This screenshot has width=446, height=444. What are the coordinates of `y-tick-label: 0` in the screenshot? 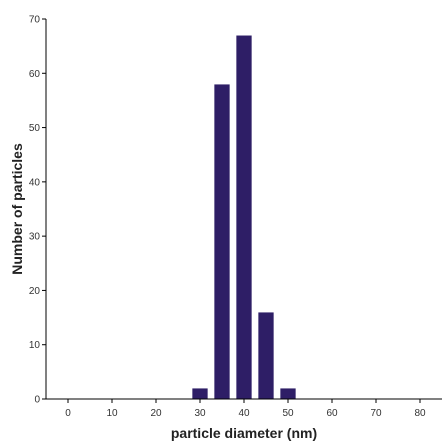 It's located at (37, 400).